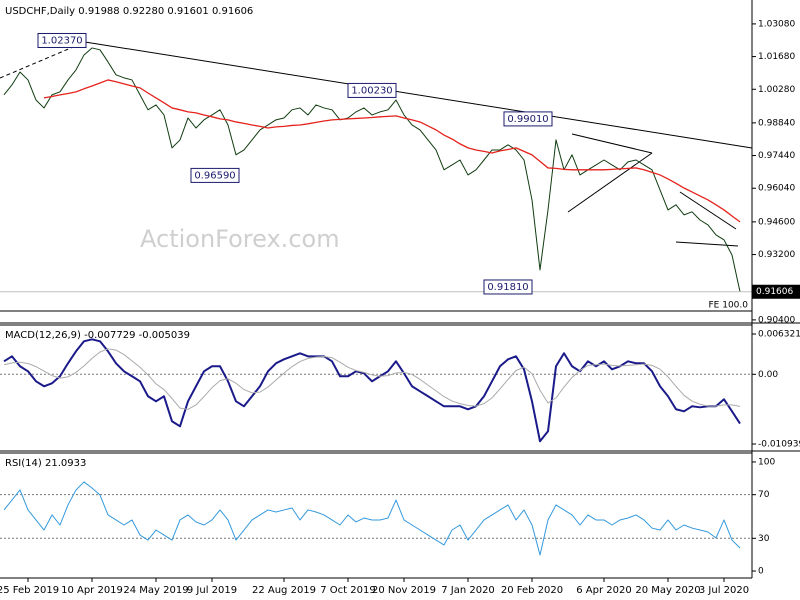  Describe the element at coordinates (232, 11) in the screenshot. I see `close: 0.91606` at that location.